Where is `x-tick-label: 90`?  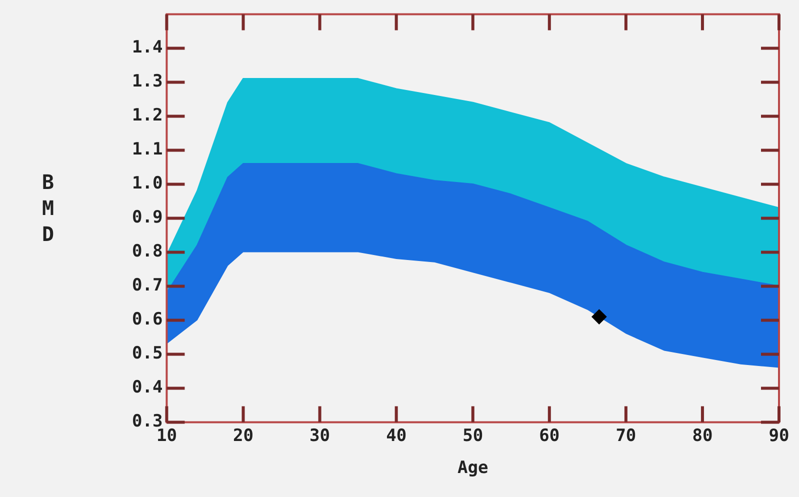 x-tick-label: 90 is located at coordinates (779, 436).